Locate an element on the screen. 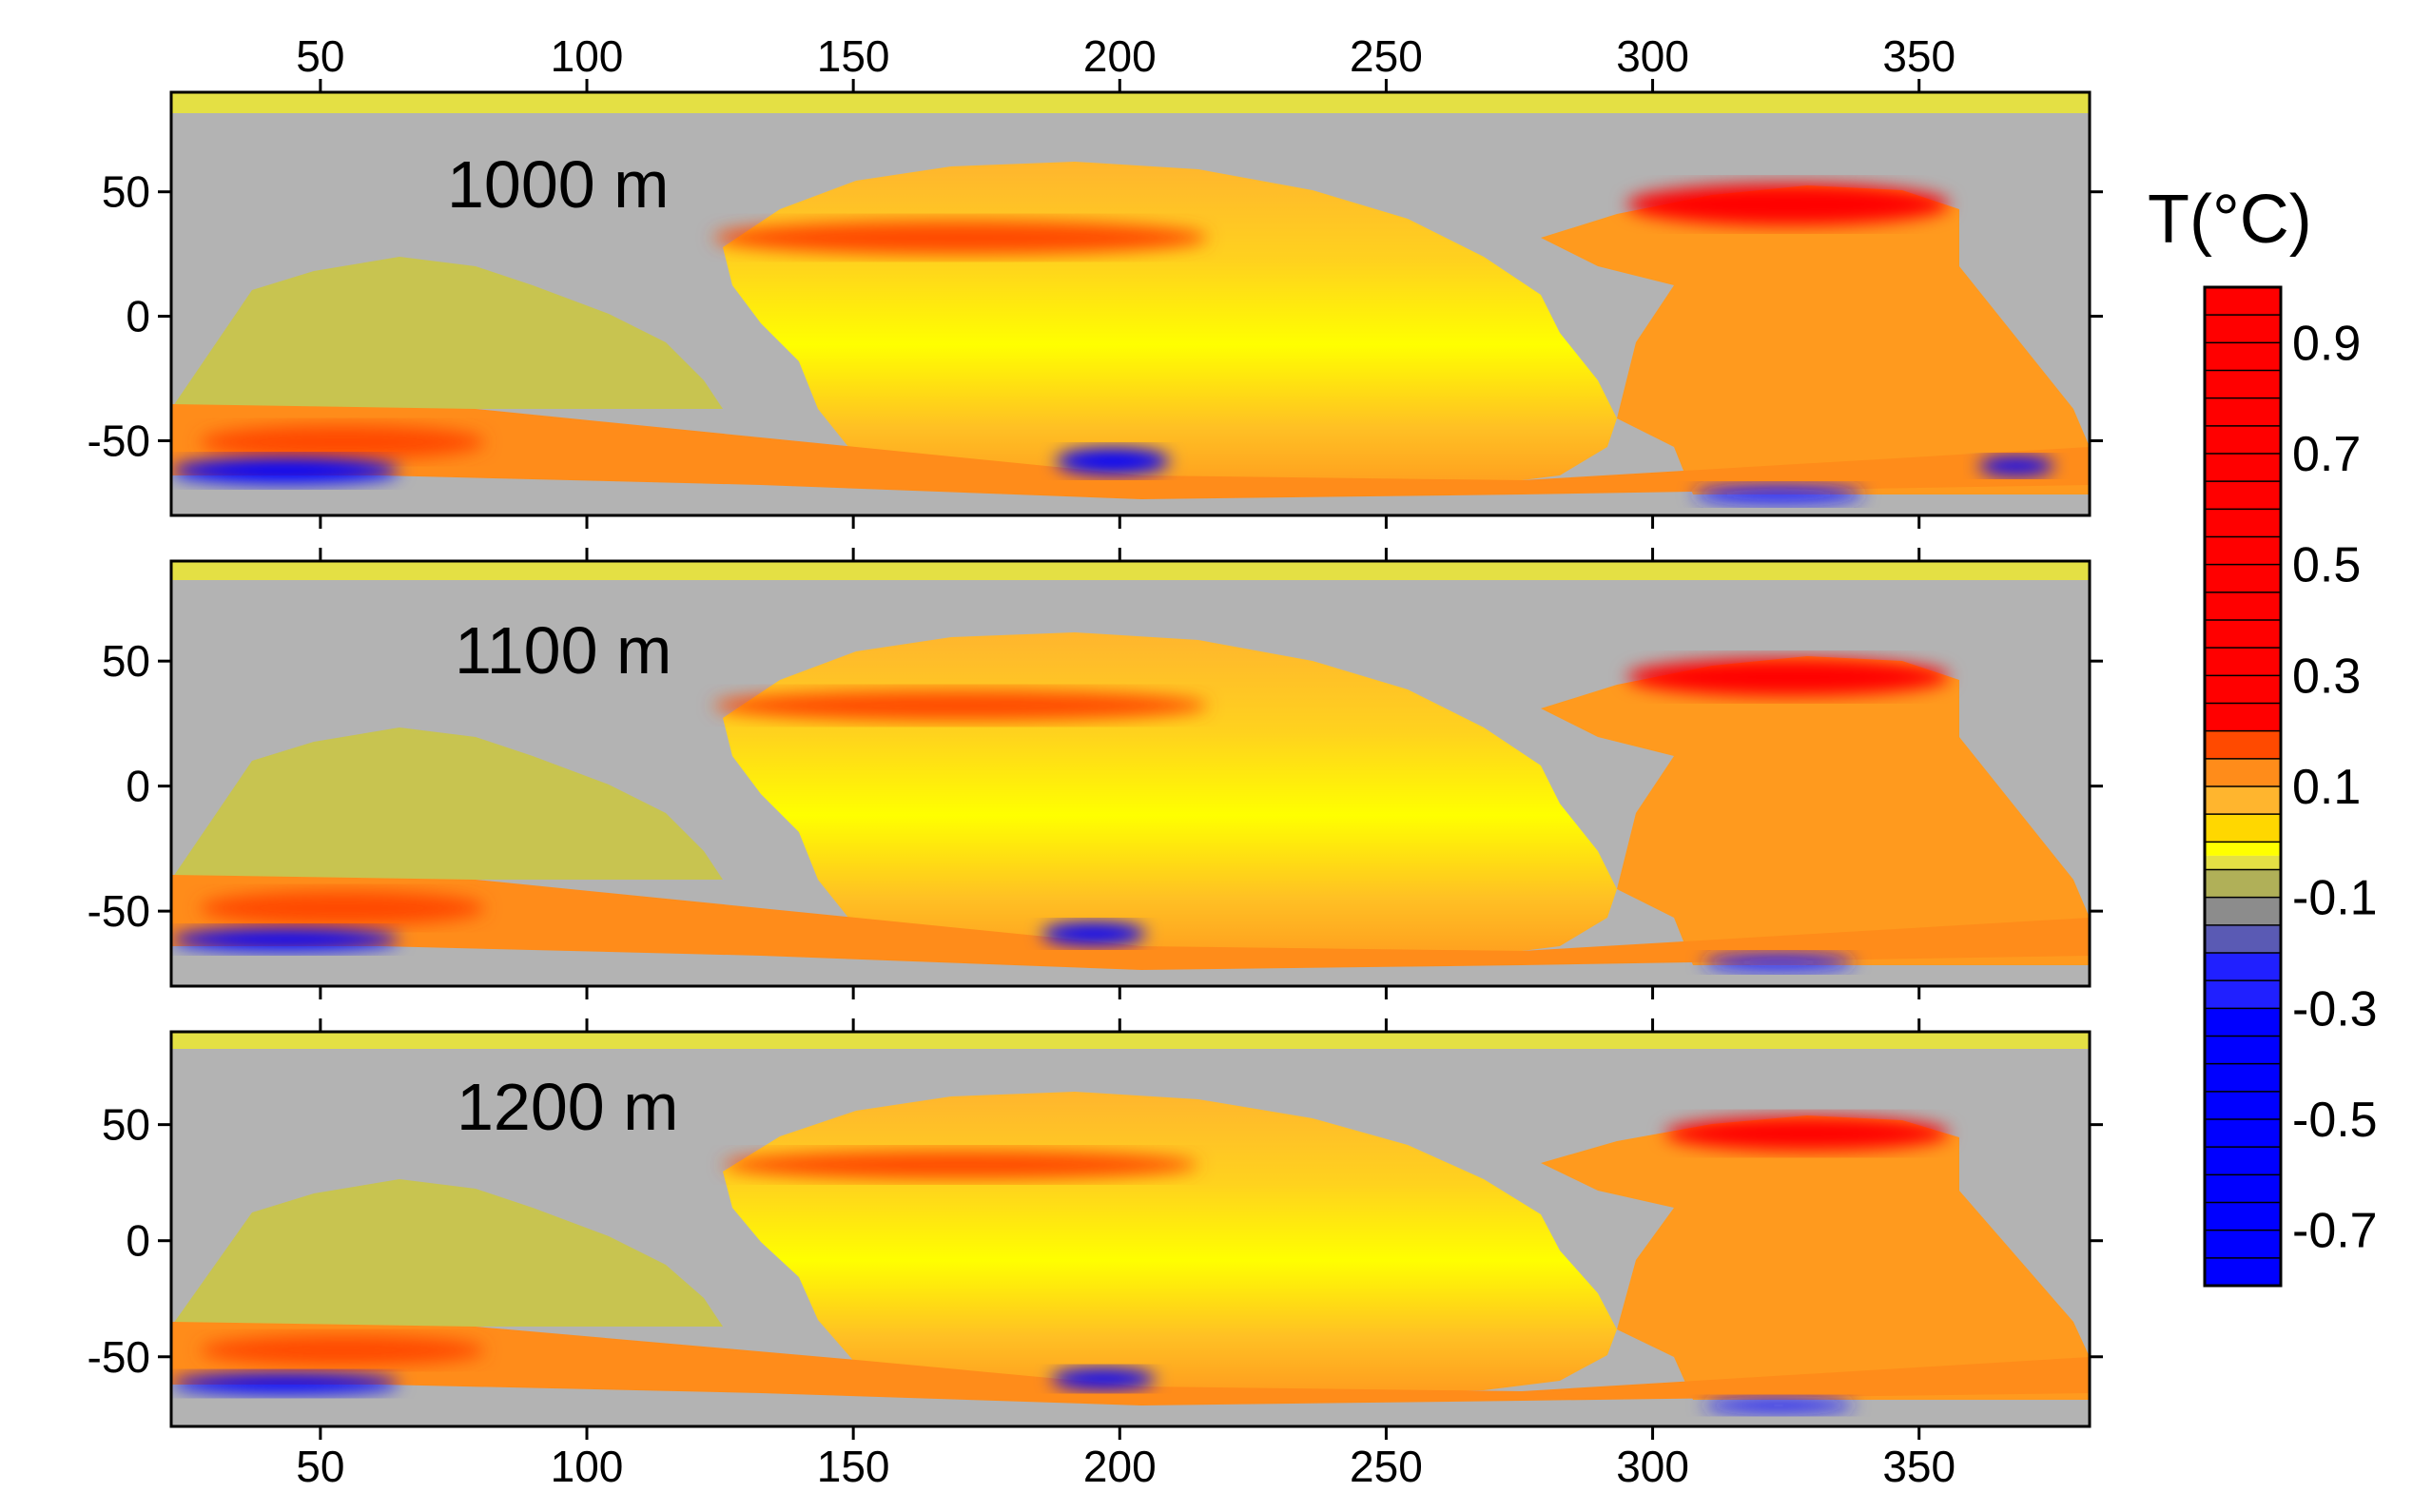 The image size is (2432, 1512). colorbar-tick-label: -0.3 is located at coordinates (2335, 1009).